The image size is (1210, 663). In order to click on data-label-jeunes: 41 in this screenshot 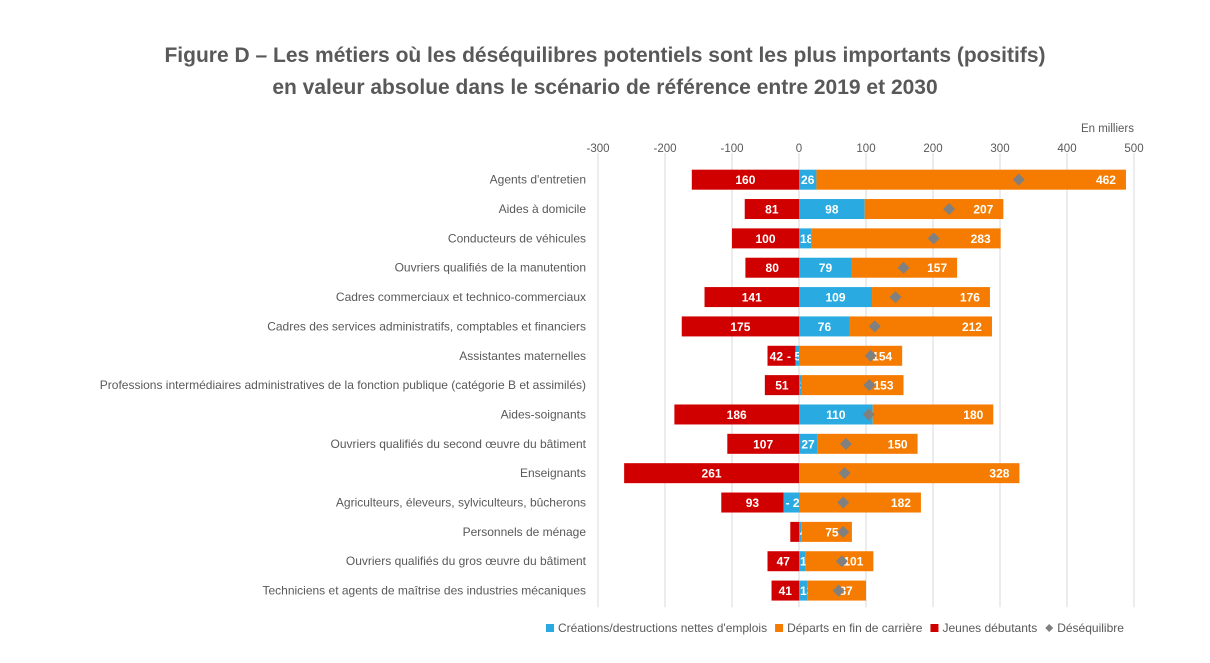, I will do `click(786, 591)`.